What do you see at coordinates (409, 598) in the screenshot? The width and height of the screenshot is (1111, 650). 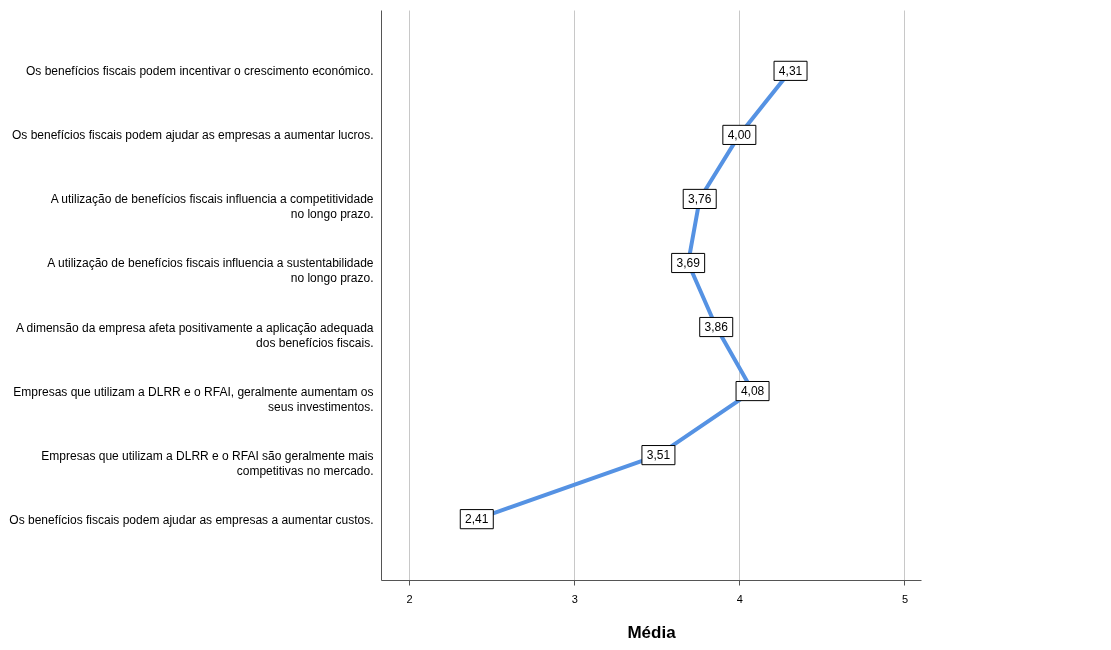 I see `x-tick-label: 2` at bounding box center [409, 598].